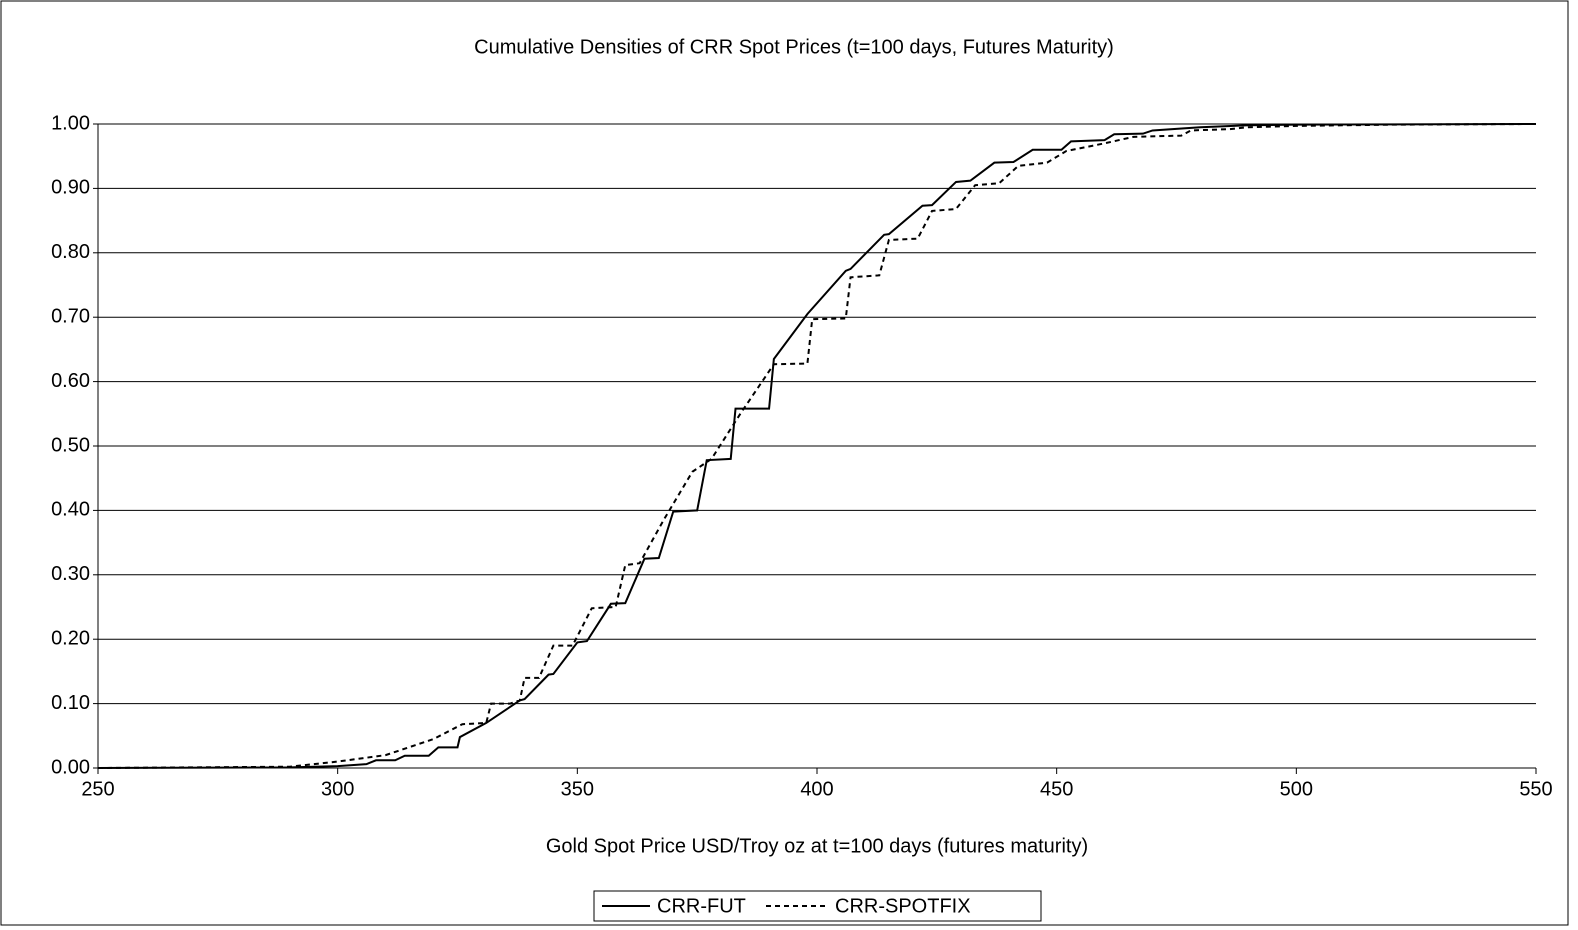  Describe the element at coordinates (70, 188) in the screenshot. I see `y-tick-label: 0.90` at that location.